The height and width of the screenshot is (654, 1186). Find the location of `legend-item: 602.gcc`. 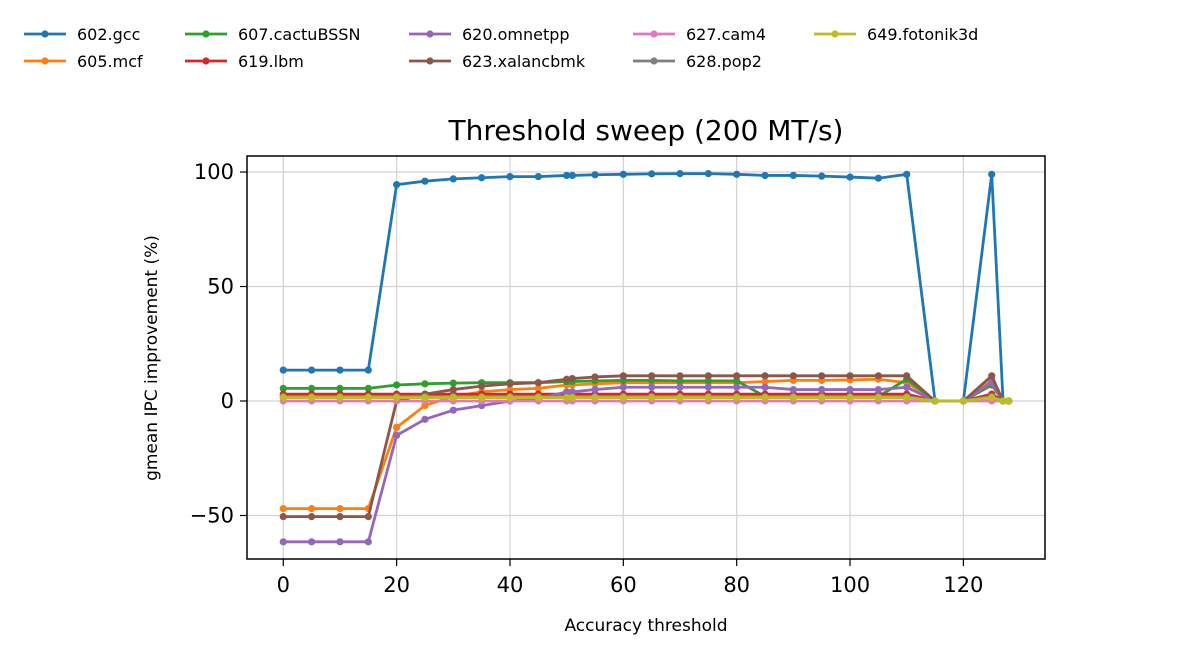

legend-item: 602.gcc is located at coordinates (82, 34).